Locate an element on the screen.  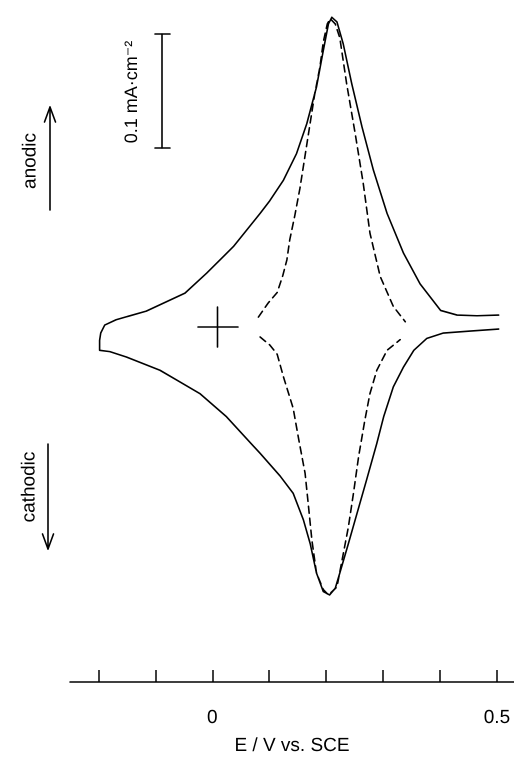
text: anodic is located at coordinates (30, 161).